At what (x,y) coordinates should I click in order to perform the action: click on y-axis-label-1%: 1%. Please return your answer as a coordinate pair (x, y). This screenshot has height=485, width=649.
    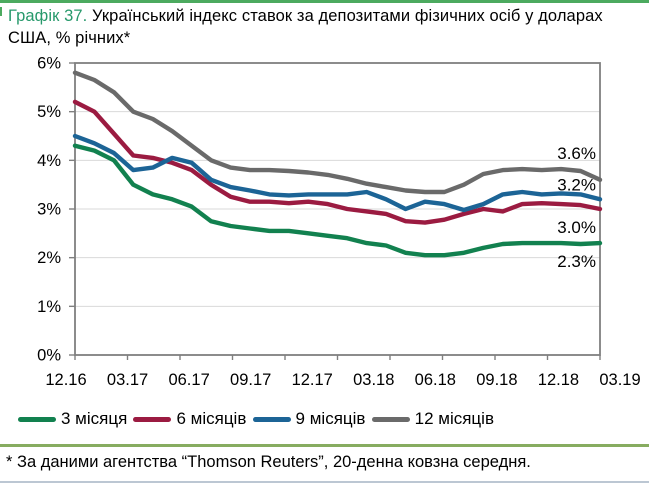
    Looking at the image, I should click on (49, 307).